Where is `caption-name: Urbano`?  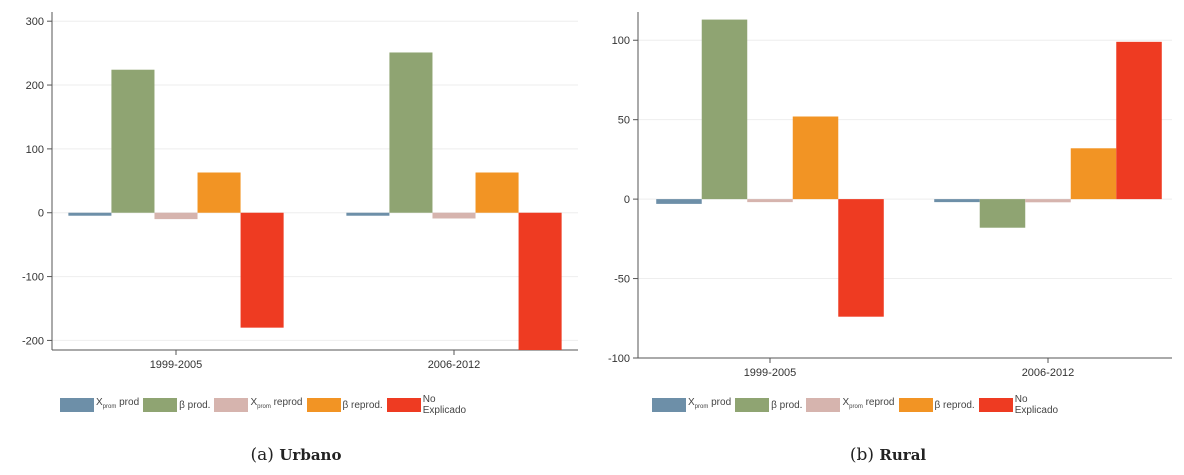 caption-name: Urbano is located at coordinates (310, 455).